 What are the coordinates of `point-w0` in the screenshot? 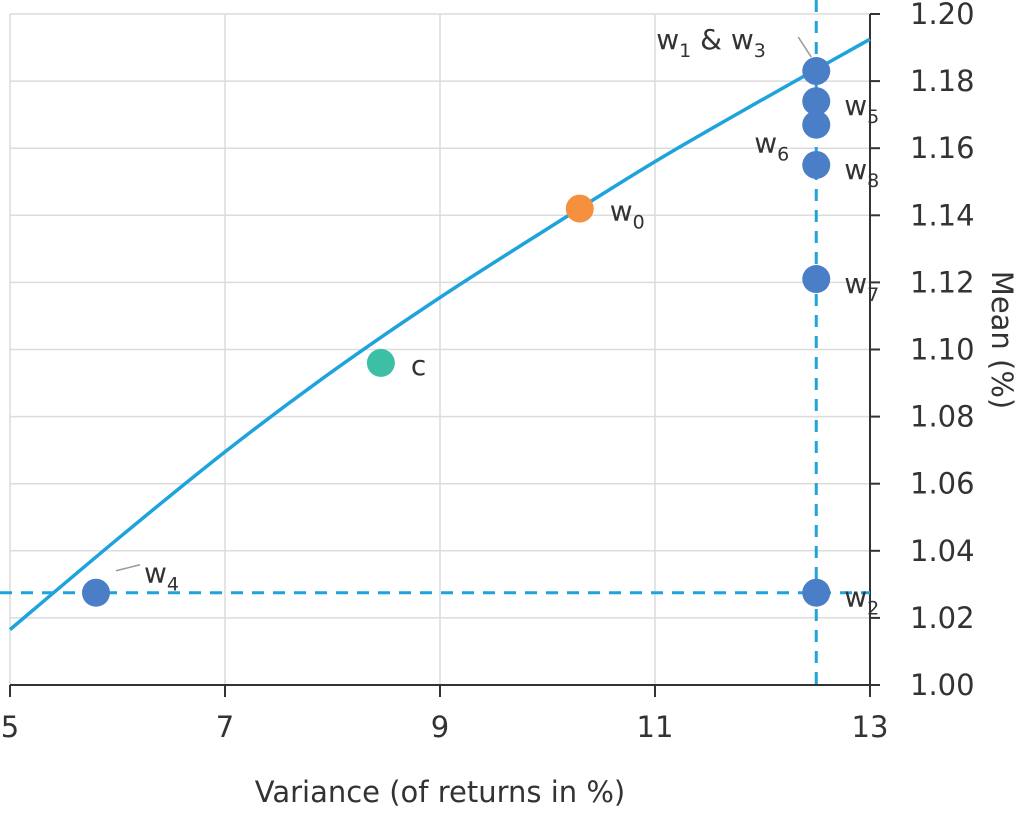 It's located at (579, 208).